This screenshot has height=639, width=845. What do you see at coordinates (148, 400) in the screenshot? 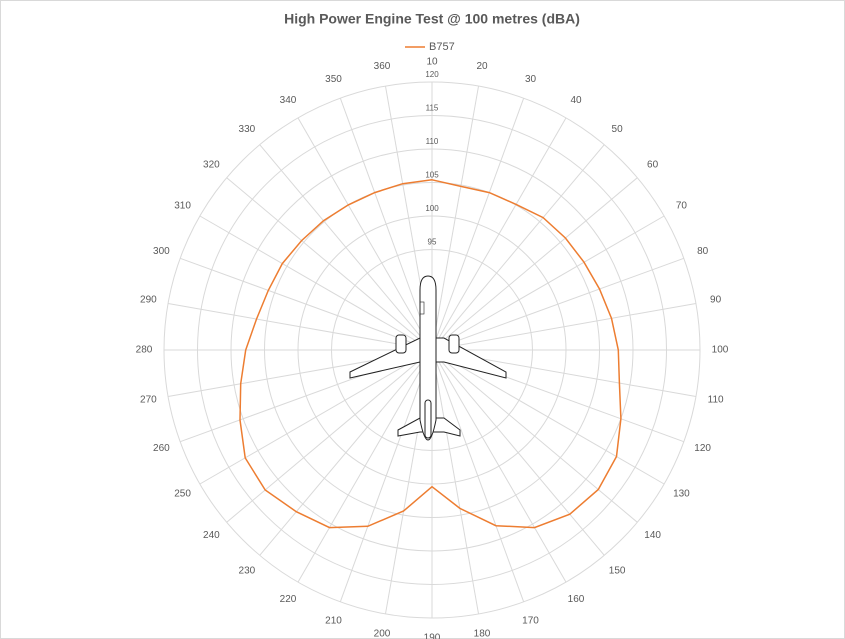
I see `category-label: 270` at bounding box center [148, 400].